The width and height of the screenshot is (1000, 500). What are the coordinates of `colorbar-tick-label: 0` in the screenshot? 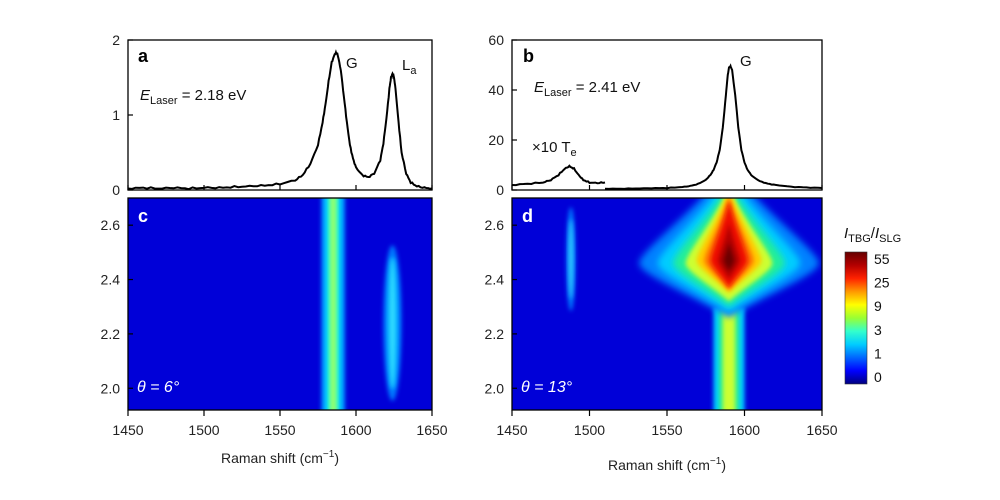 It's located at (878, 377).